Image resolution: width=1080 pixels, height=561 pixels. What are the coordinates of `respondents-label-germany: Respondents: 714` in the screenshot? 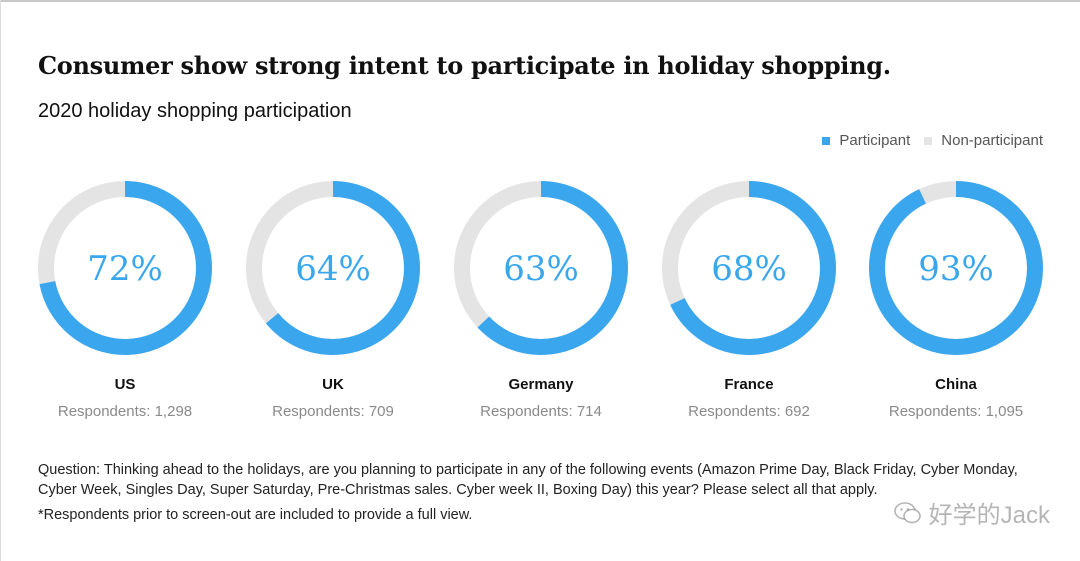 It's located at (541, 411).